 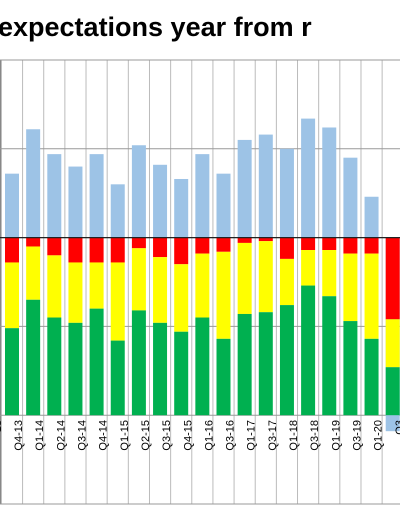 I want to click on x-tick-label: Q4-15, so click(x=188, y=435).